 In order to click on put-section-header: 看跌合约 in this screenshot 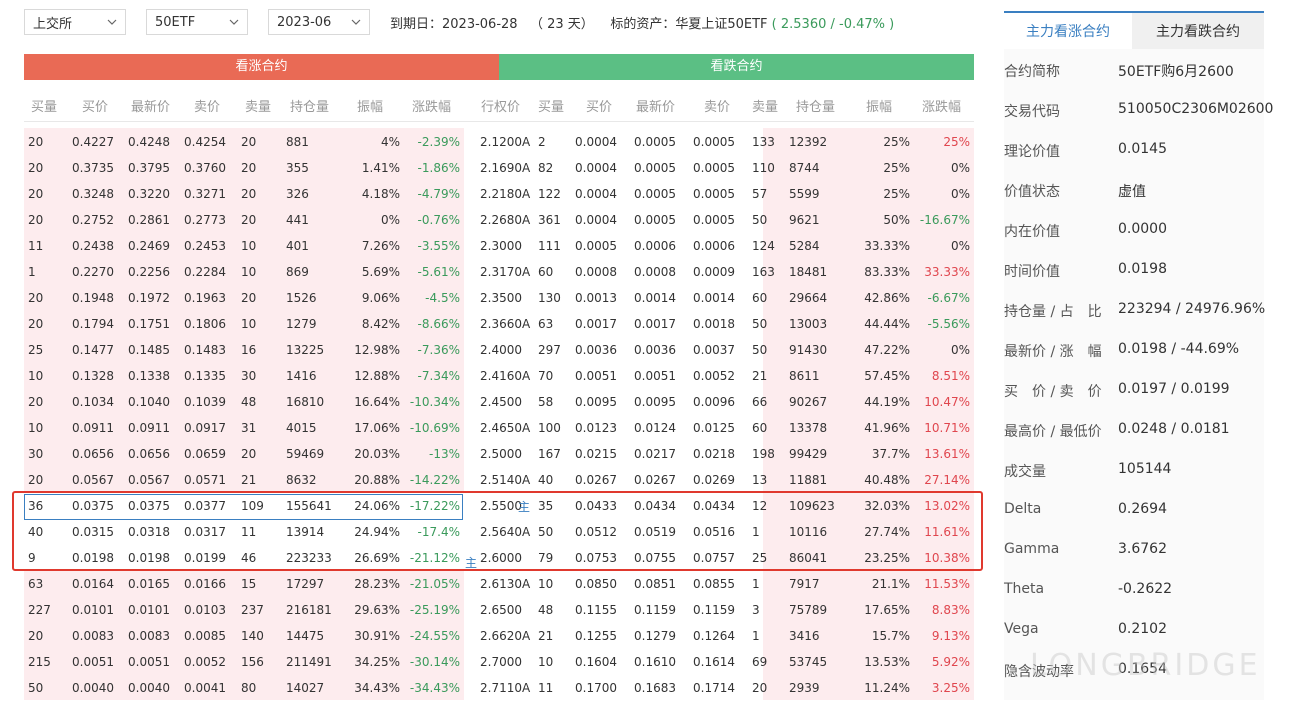, I will do `click(736, 67)`.